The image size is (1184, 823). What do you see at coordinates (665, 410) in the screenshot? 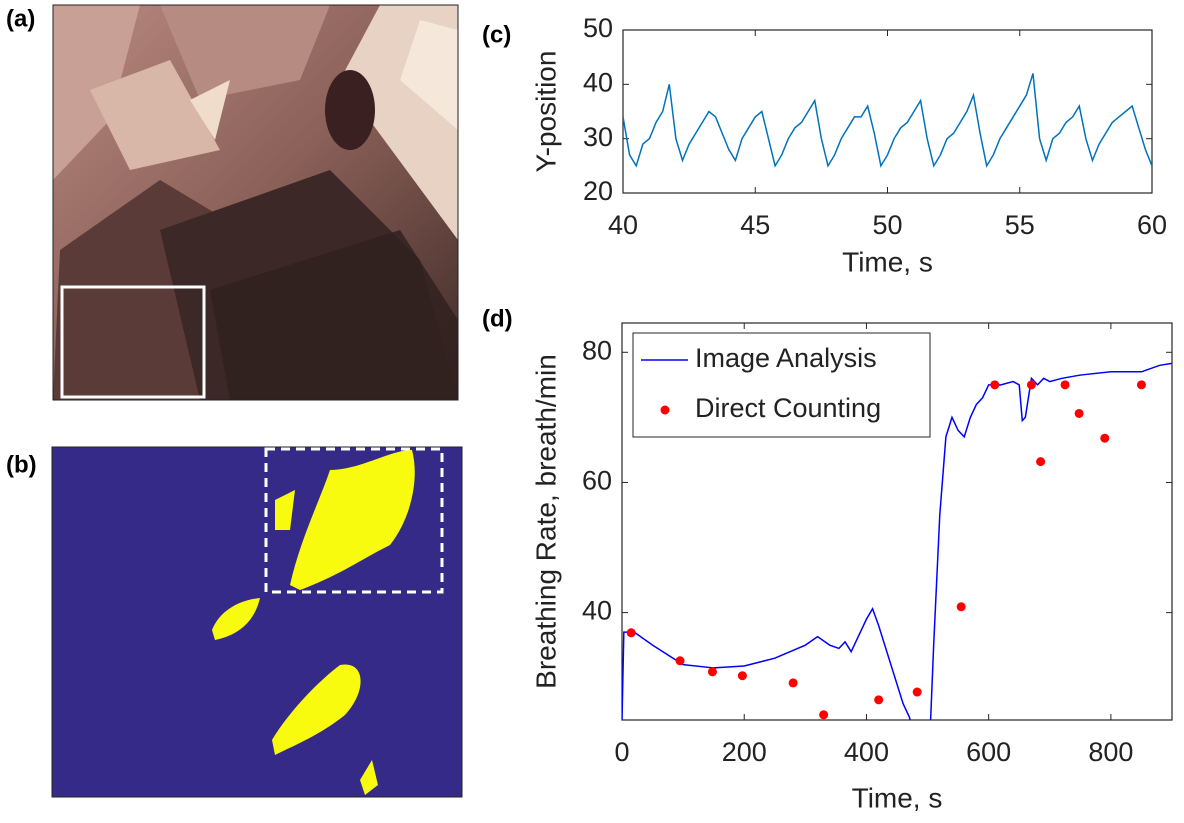
I see `legend-swatch` at bounding box center [665, 410].